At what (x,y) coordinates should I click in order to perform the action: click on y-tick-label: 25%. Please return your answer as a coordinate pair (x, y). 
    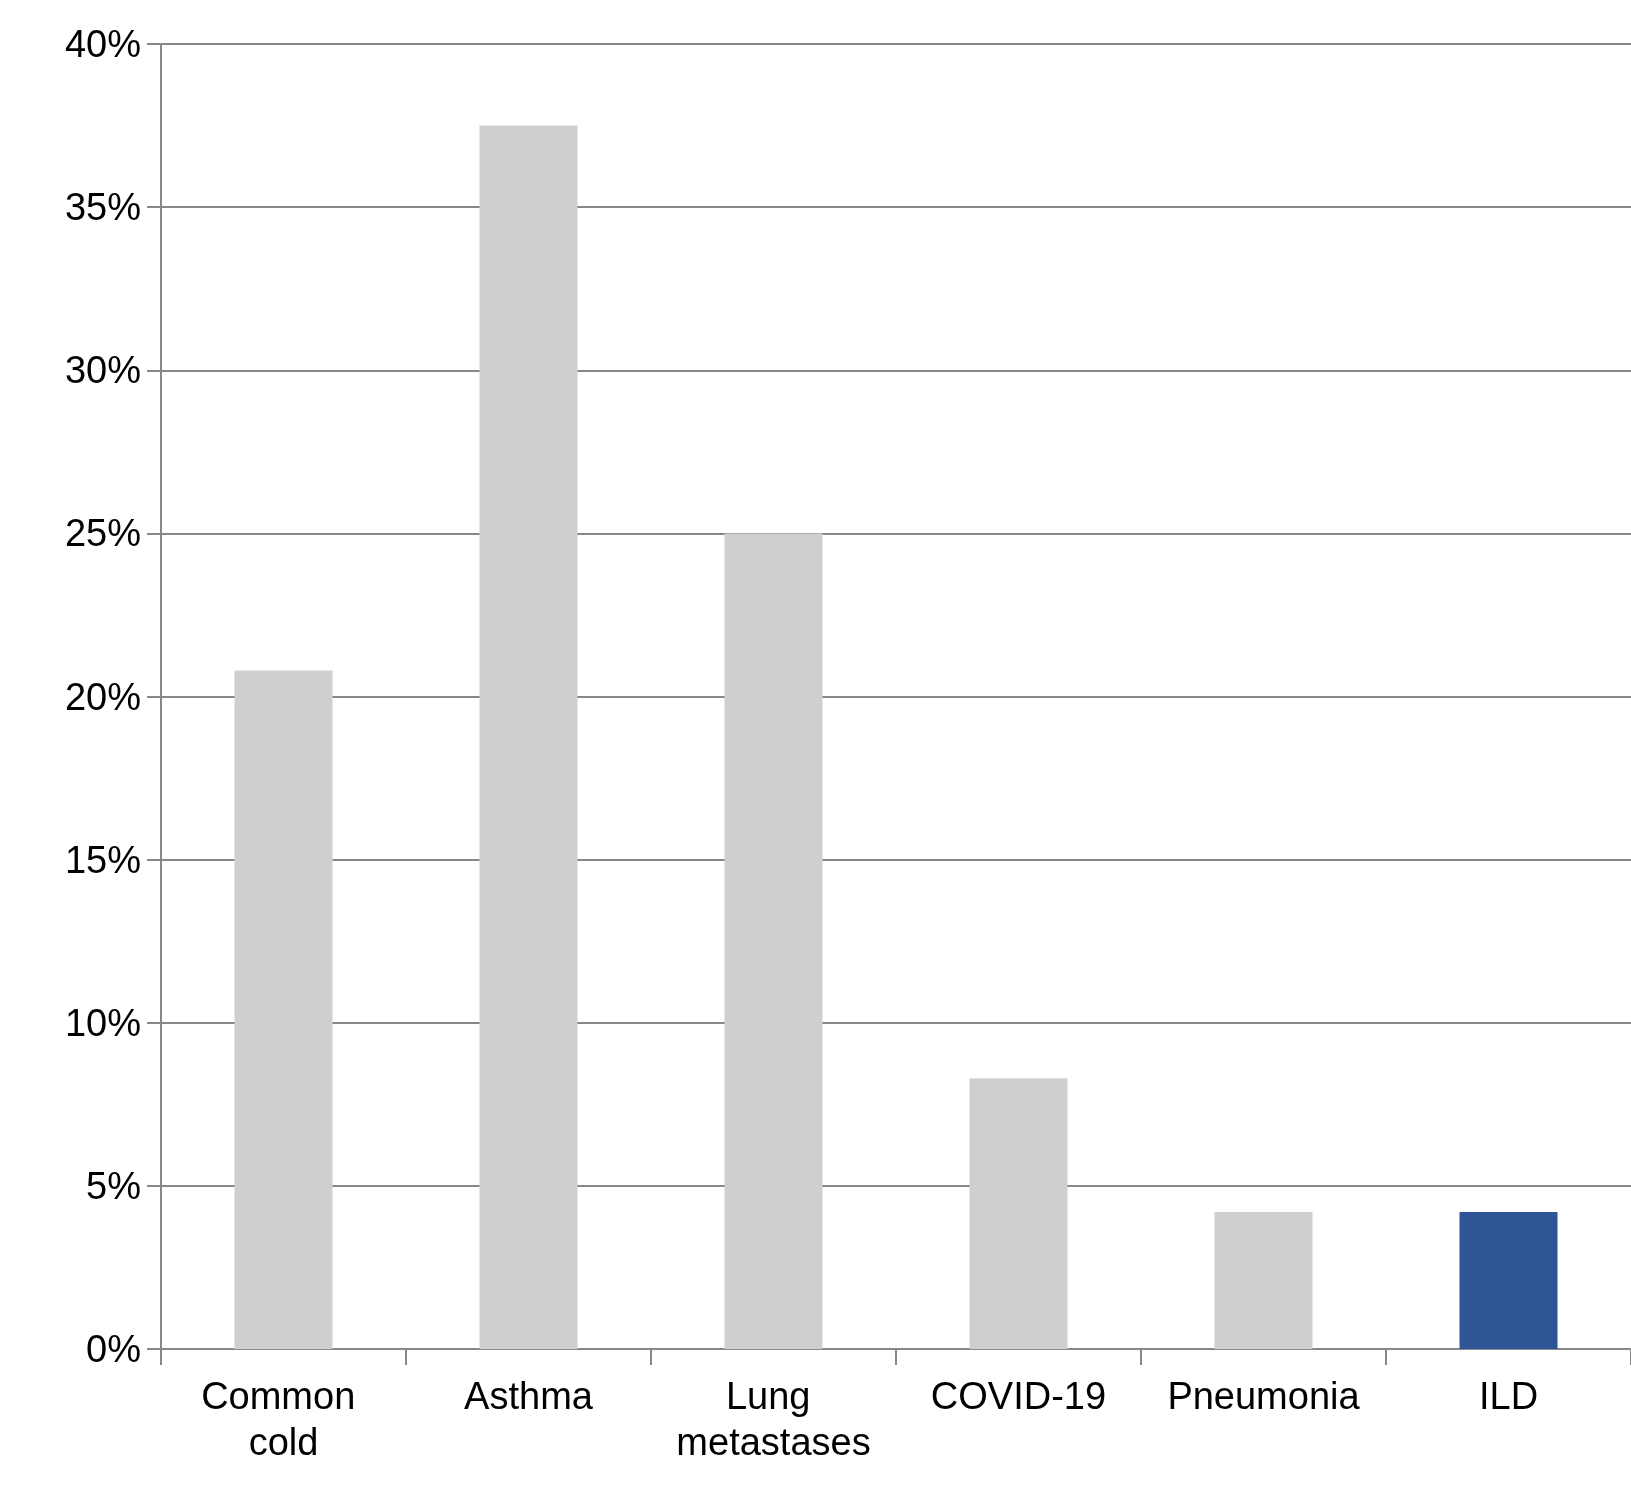
    Looking at the image, I should click on (102, 533).